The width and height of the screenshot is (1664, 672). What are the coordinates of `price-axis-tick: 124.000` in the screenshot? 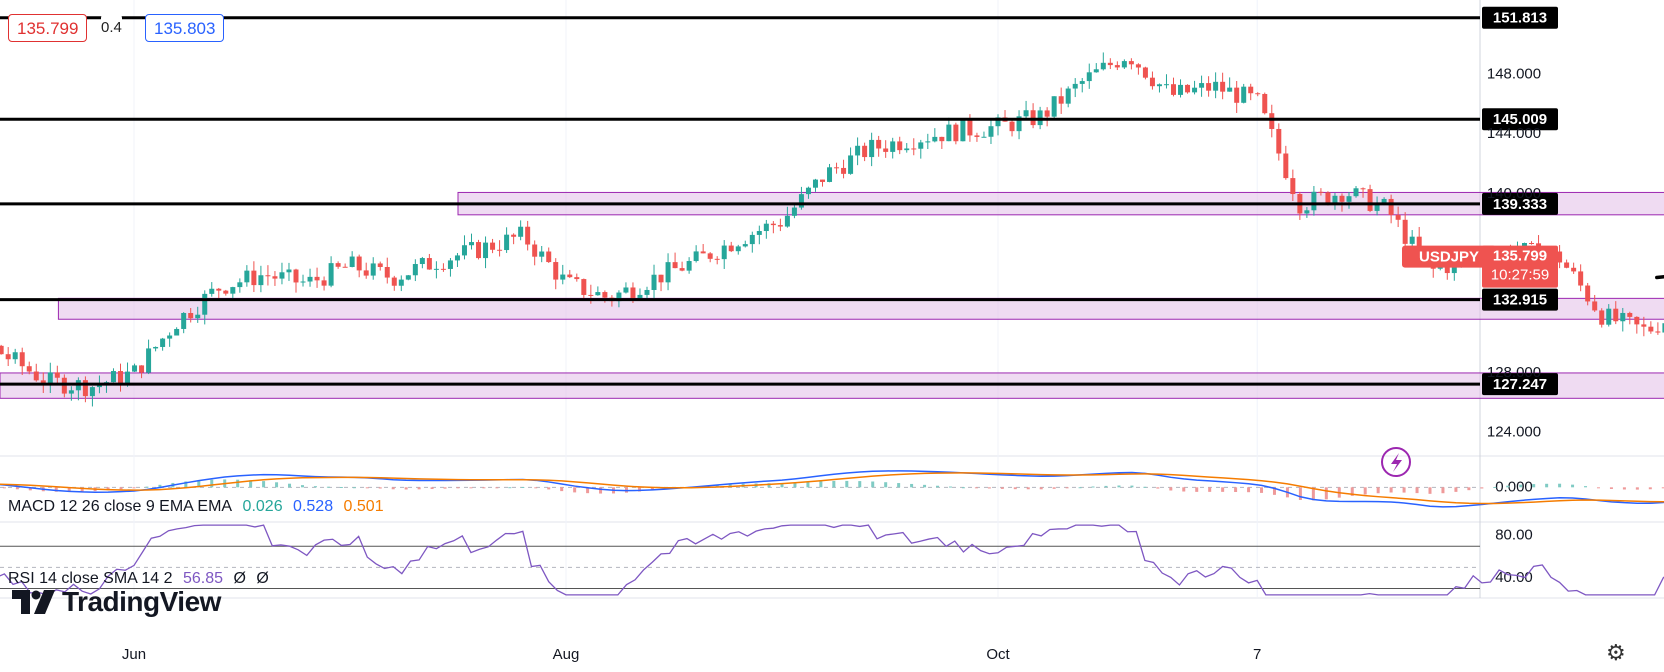 It's located at (1514, 432).